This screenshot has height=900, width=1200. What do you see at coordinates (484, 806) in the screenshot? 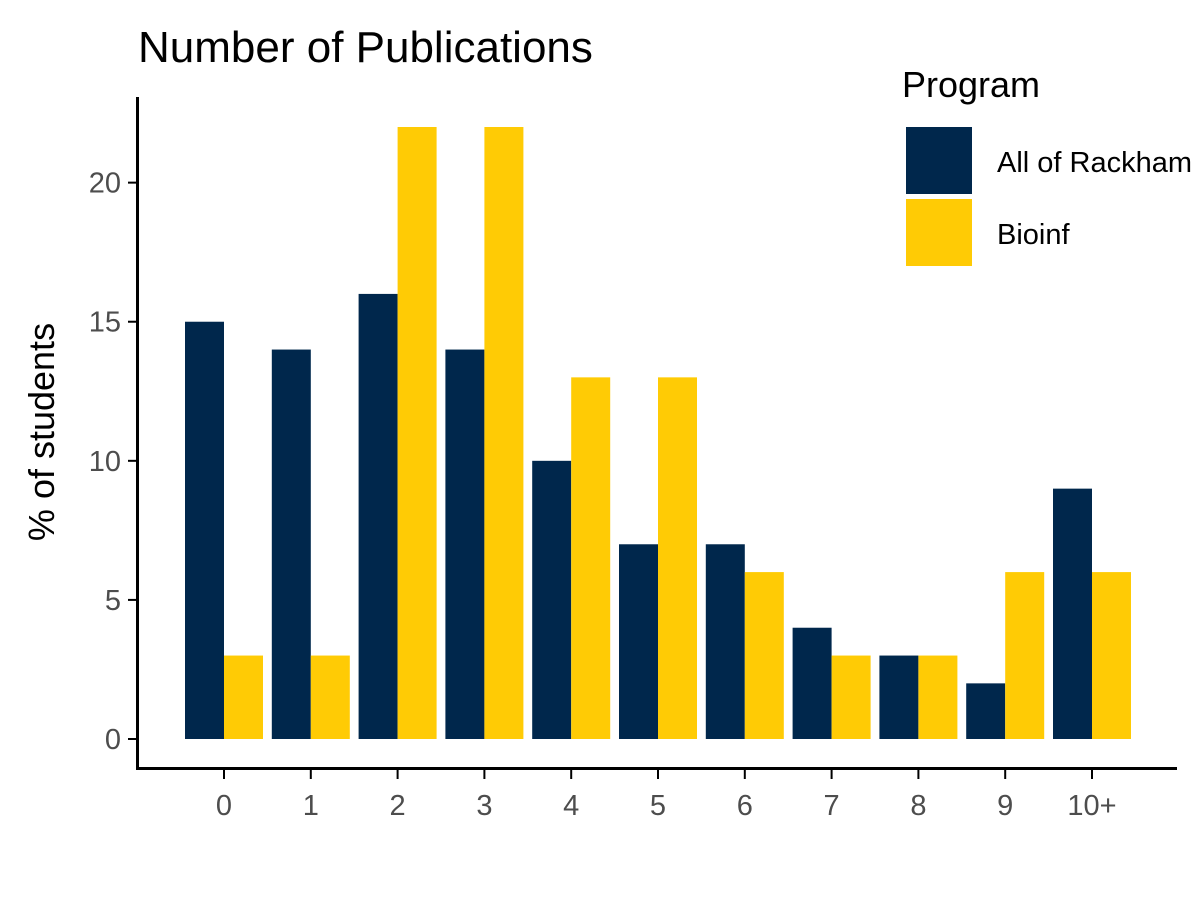
I see `x-tick-label: 3` at bounding box center [484, 806].